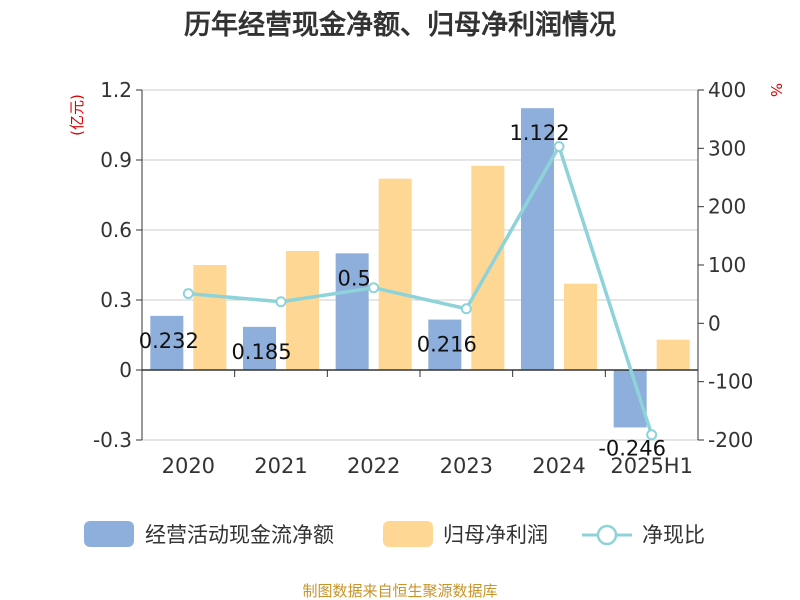 Image resolution: width=800 pixels, height=600 pixels. Describe the element at coordinates (109, 534) in the screenshot. I see `legend-swatch-cash-flow` at that location.